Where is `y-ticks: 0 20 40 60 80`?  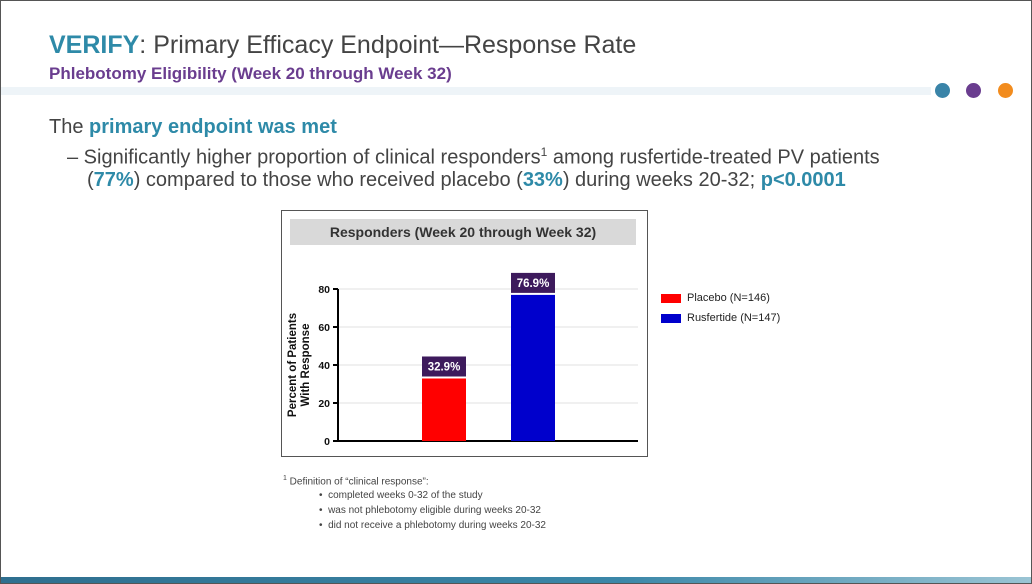
y-ticks: 0 20 40 60 80 is located at coordinates (328, 366).